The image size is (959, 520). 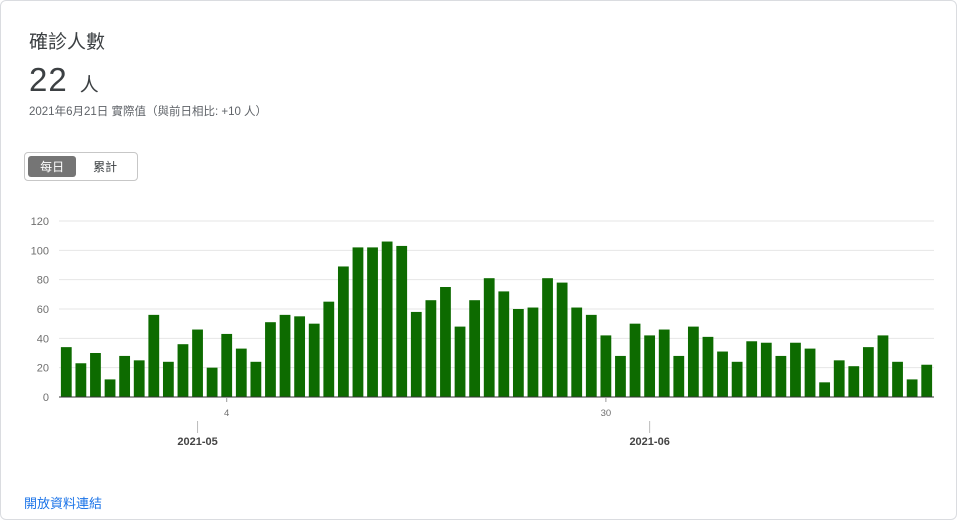 What do you see at coordinates (40, 222) in the screenshot?
I see `y-tick-label: 120` at bounding box center [40, 222].